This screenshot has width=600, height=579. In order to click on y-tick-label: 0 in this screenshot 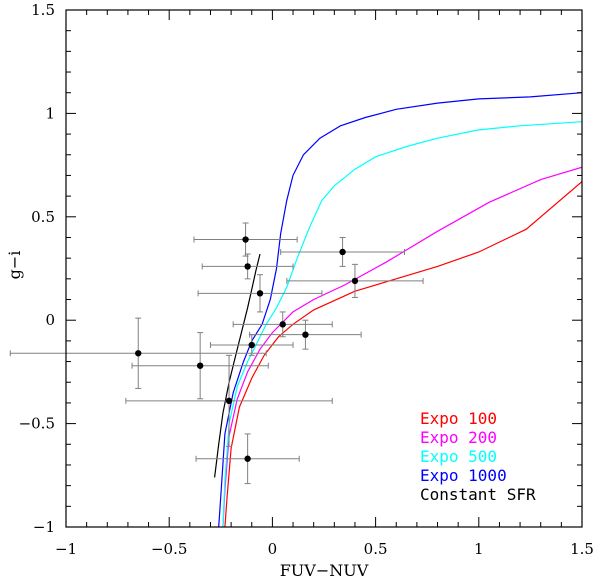, I will do `click(50, 320)`.